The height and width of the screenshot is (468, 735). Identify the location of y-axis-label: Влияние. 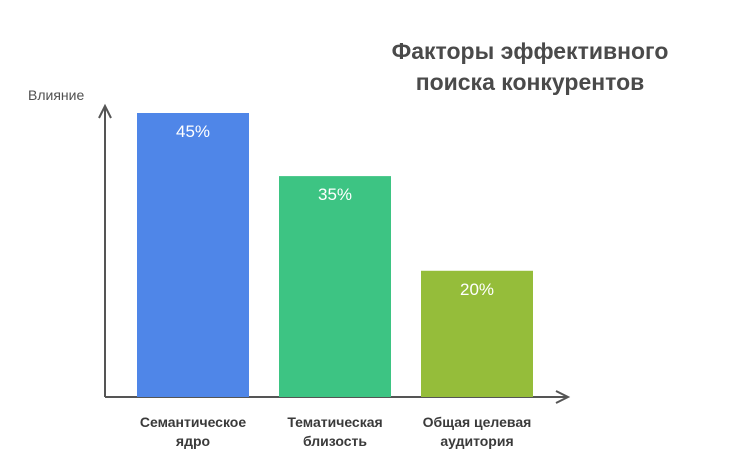
(56, 95).